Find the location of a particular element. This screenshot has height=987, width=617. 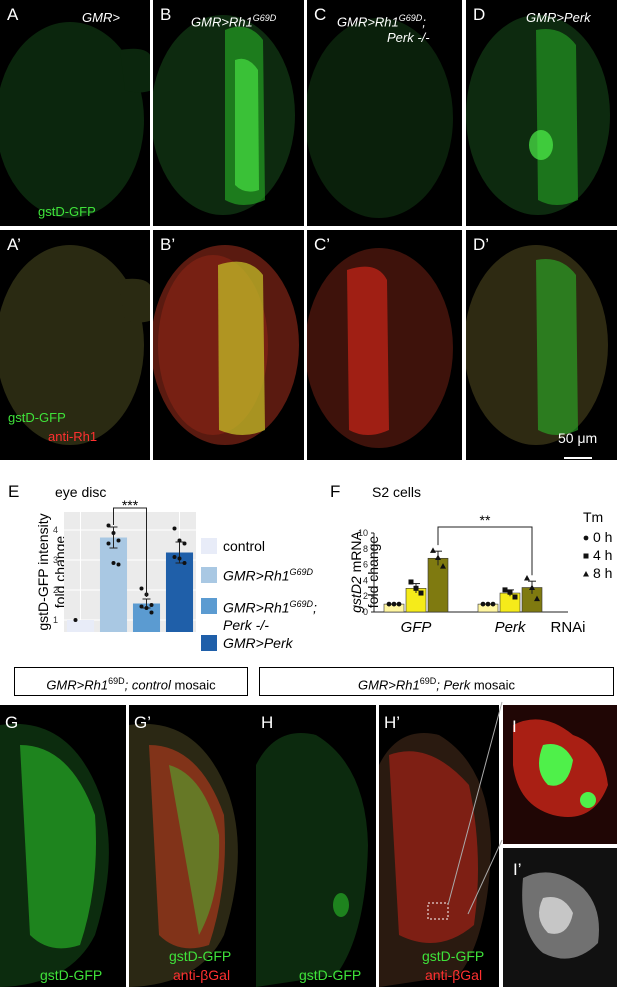

legend-label: control is located at coordinates (244, 546).